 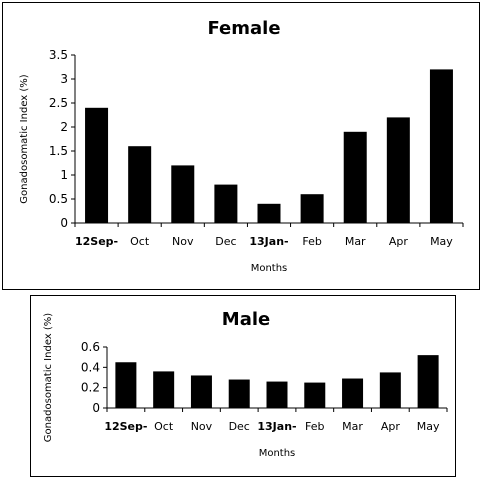 What do you see at coordinates (90, 367) in the screenshot?
I see `y-tick-label: 0.4` at bounding box center [90, 367].